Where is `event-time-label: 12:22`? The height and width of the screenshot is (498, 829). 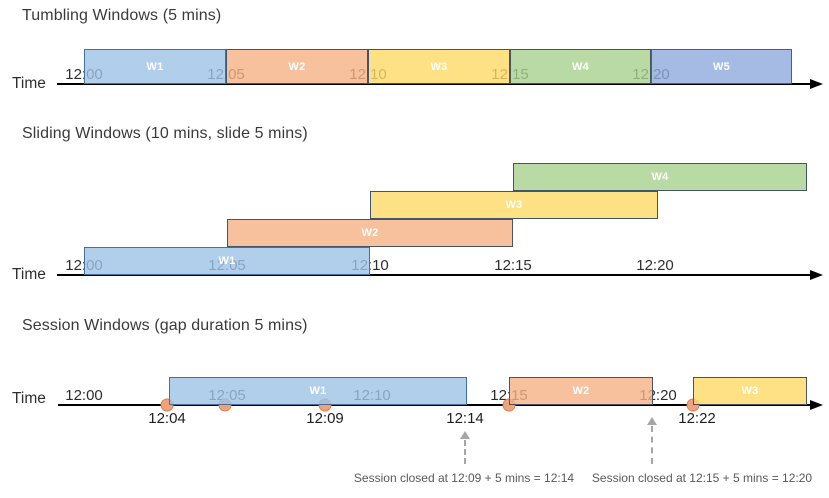
event-time-label: 12:22 is located at coordinates (697, 418).